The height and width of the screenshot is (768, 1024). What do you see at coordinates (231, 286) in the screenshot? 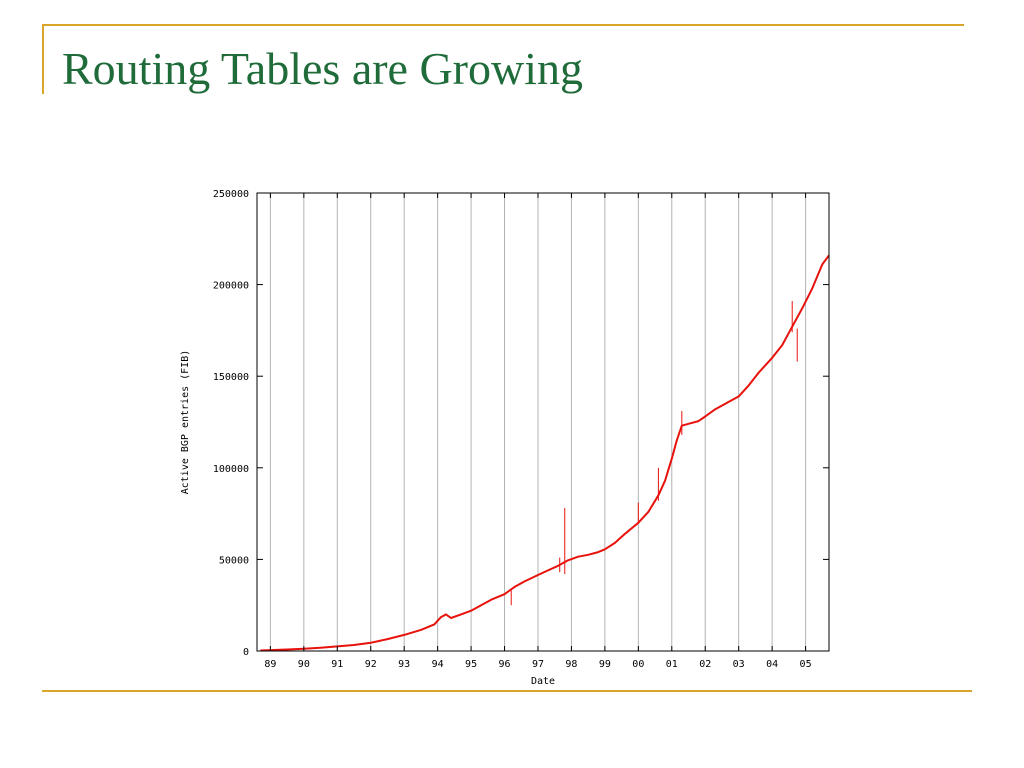
I see `y-tick-label: 200000` at bounding box center [231, 286].